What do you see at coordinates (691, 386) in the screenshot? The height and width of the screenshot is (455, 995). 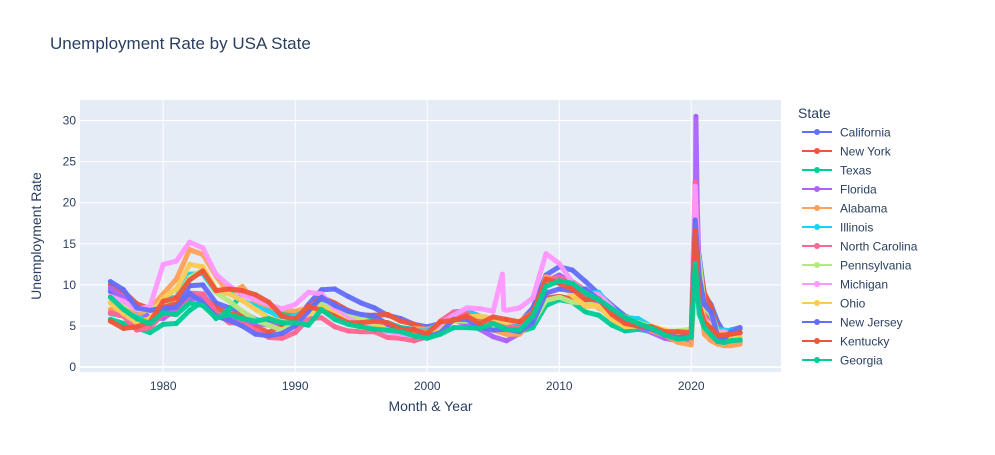 I see `x-tick-label: 2020` at bounding box center [691, 386].